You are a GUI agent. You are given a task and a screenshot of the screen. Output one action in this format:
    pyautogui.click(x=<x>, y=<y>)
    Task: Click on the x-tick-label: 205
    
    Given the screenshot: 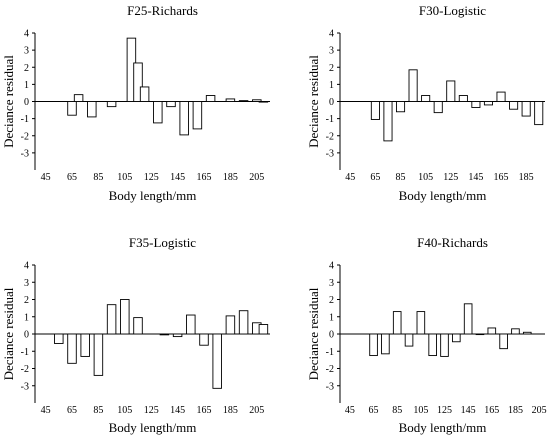 What is the action you would take?
    pyautogui.click(x=256, y=410)
    